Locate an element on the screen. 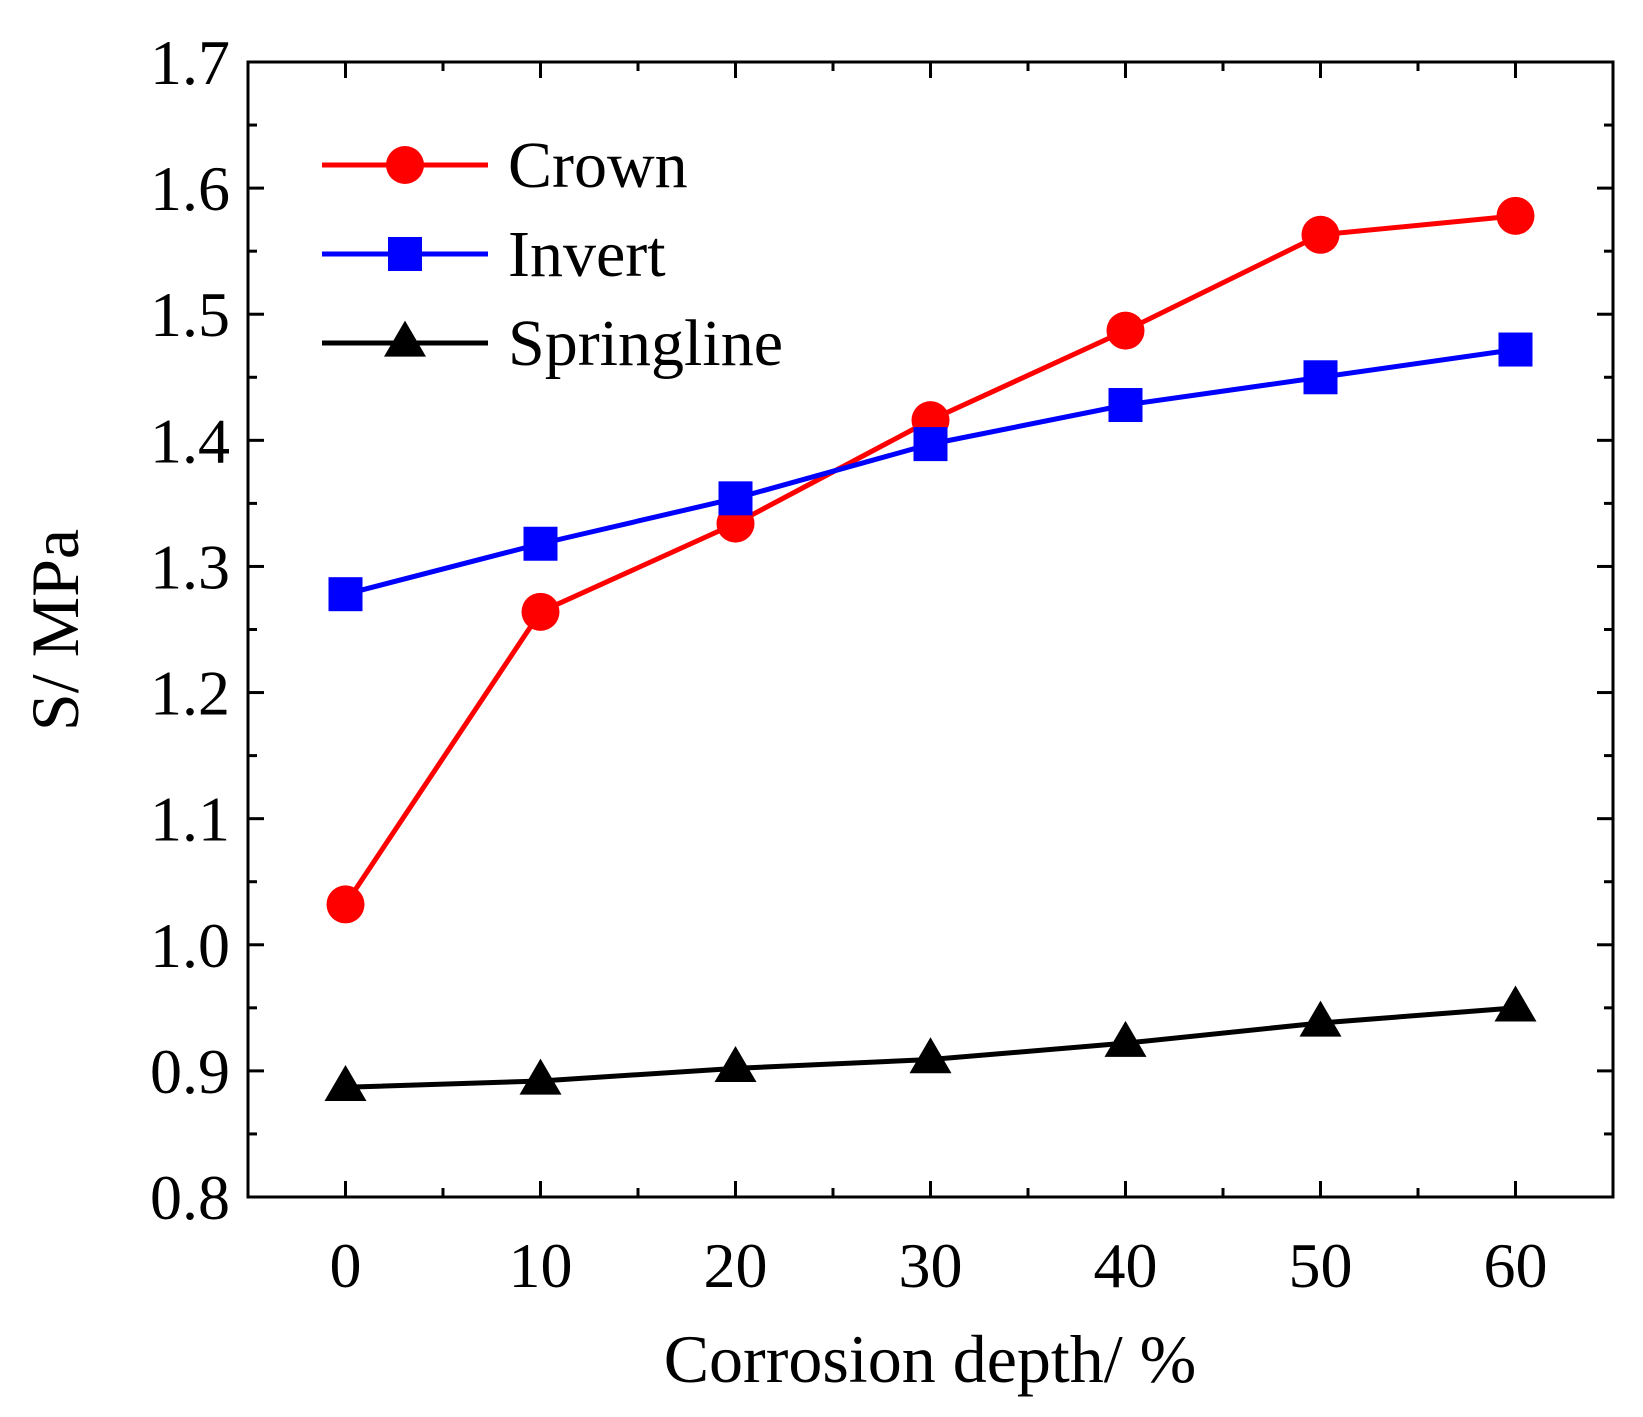  y-tick-label: 1.2 is located at coordinates (190, 693).